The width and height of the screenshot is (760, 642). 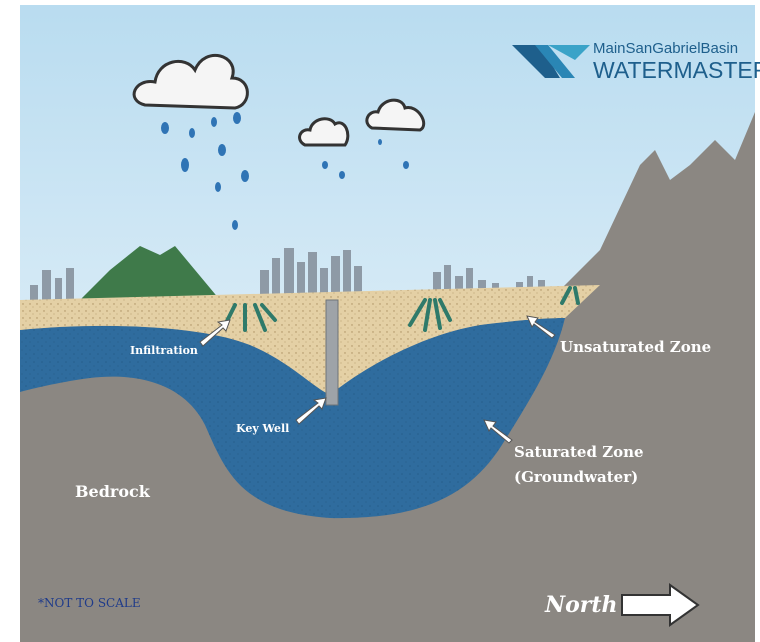 I want to click on label-infiltration: Infiltration, so click(x=164, y=350).